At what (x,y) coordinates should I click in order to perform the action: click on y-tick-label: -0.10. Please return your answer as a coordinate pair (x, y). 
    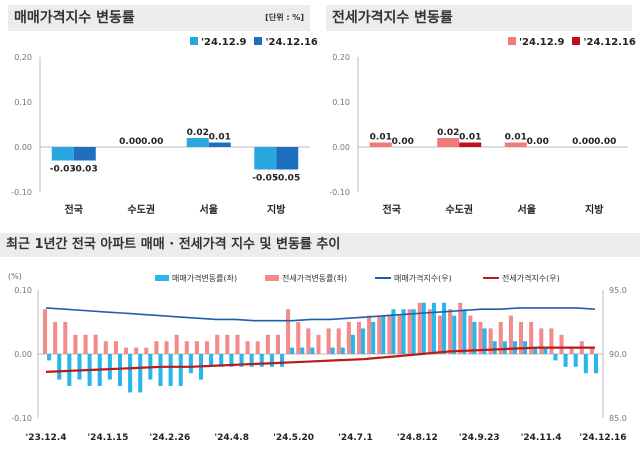
    Looking at the image, I should click on (339, 192).